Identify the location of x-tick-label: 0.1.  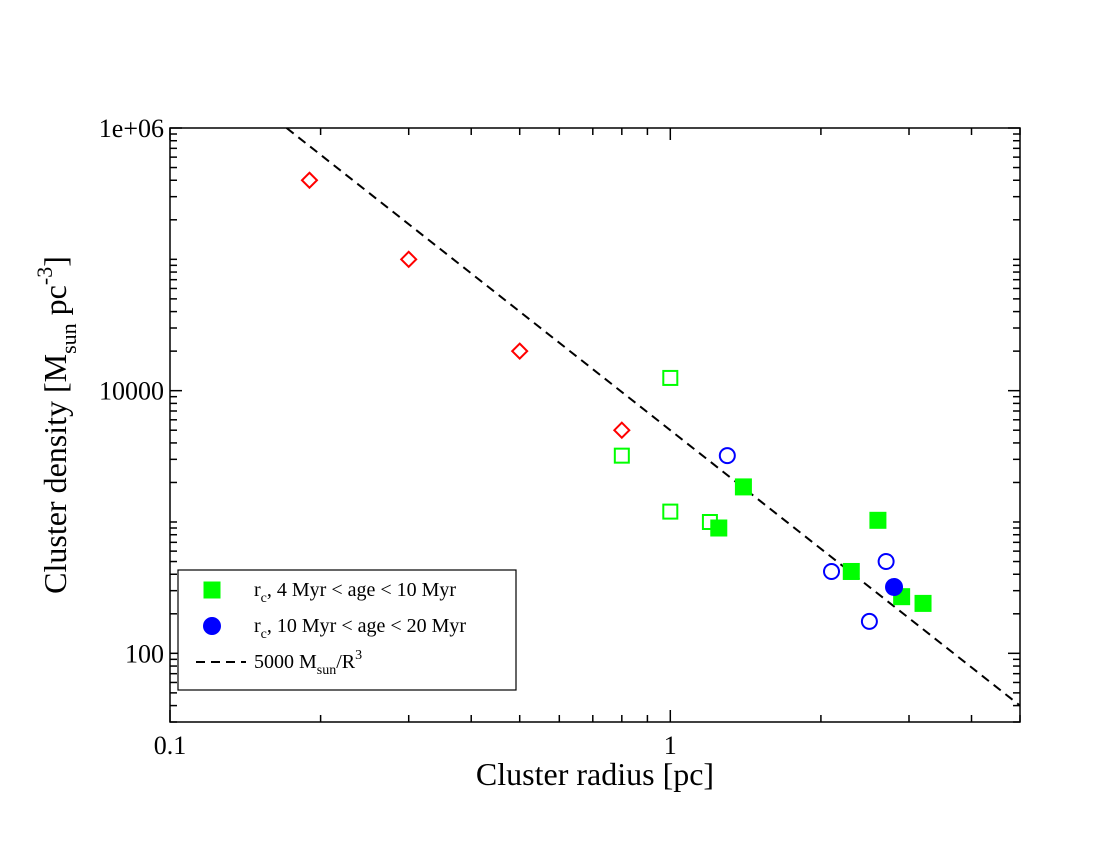
(170, 745).